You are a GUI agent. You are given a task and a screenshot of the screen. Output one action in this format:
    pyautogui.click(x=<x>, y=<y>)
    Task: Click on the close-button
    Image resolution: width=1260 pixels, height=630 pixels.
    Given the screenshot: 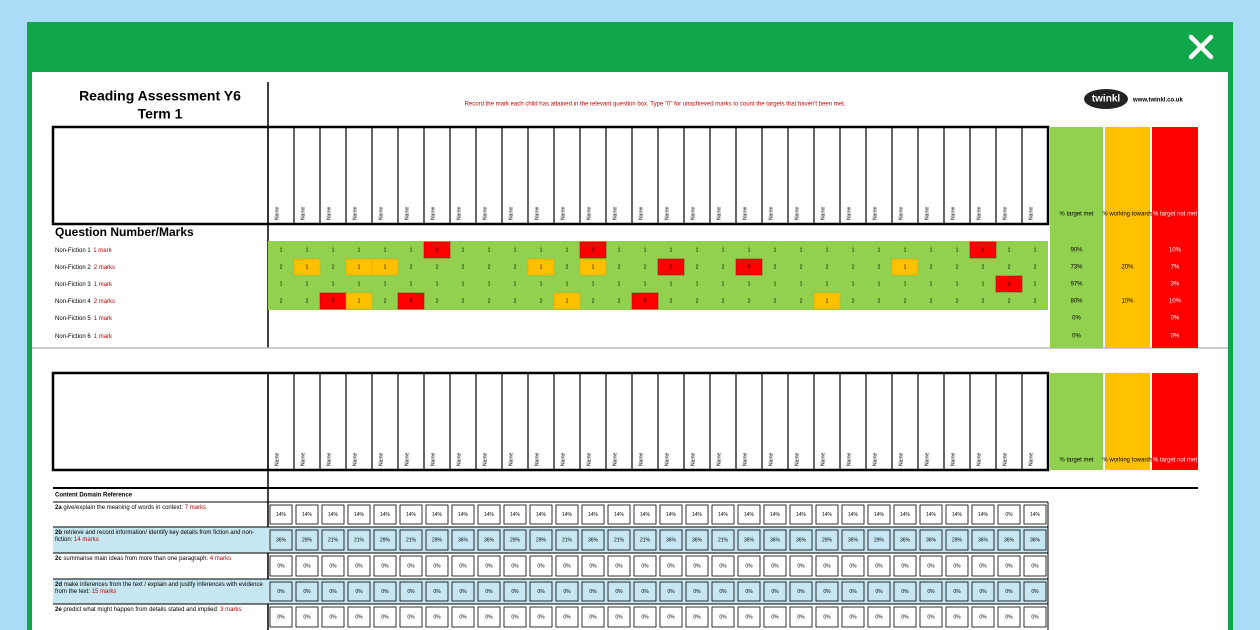 What is the action you would take?
    pyautogui.click(x=1201, y=47)
    